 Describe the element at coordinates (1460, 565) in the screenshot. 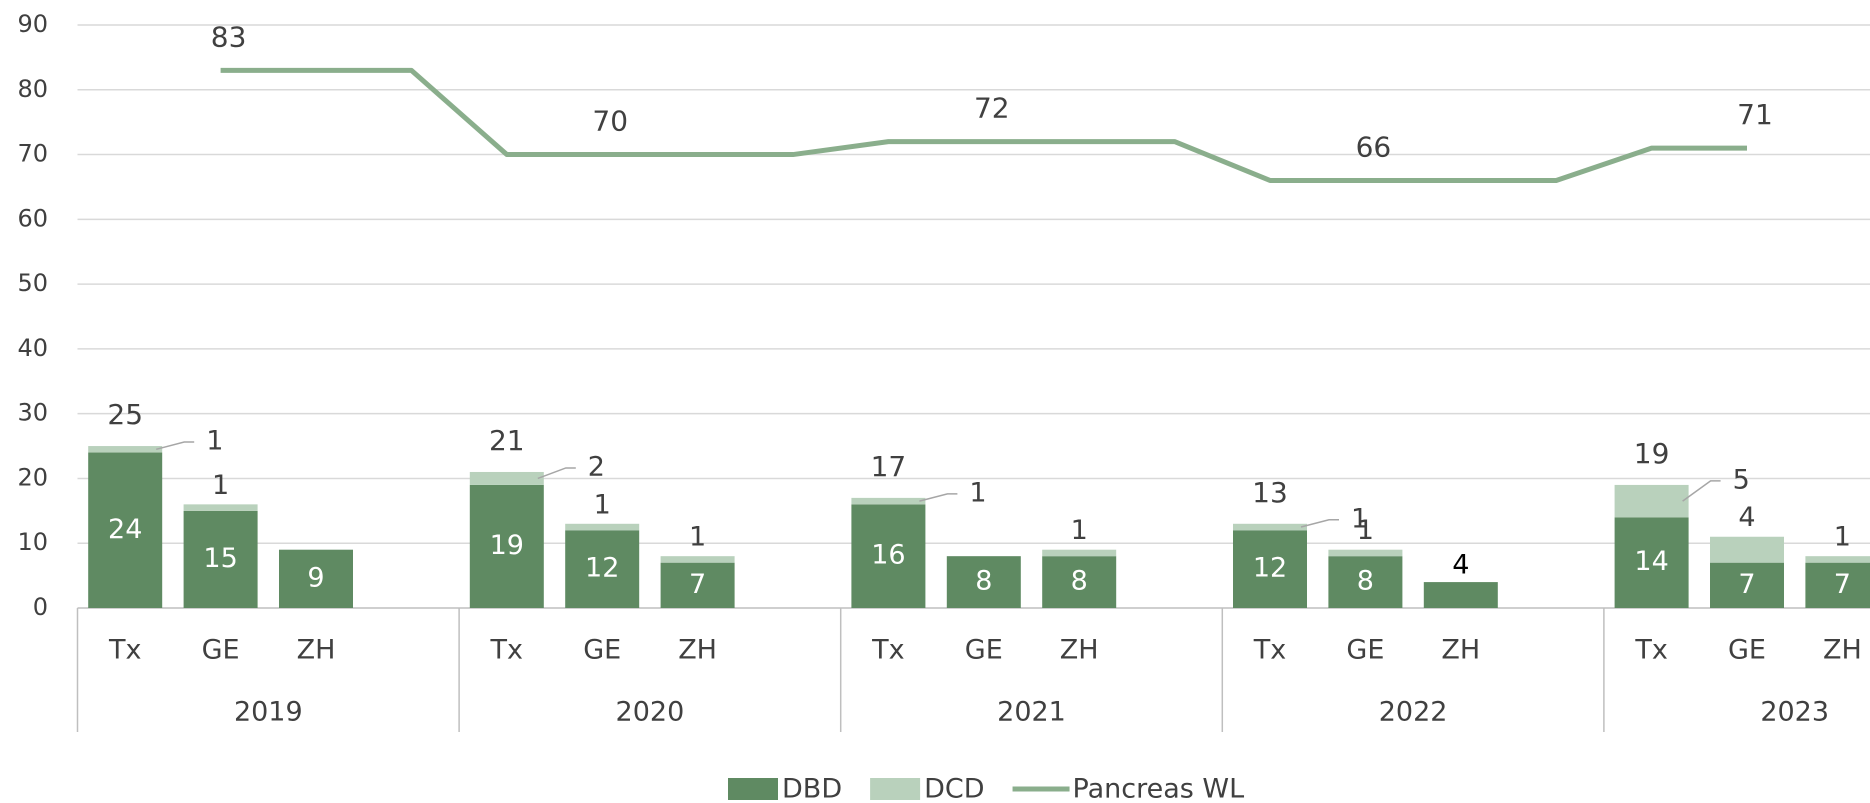

I see `dbd-label: 4` at that location.